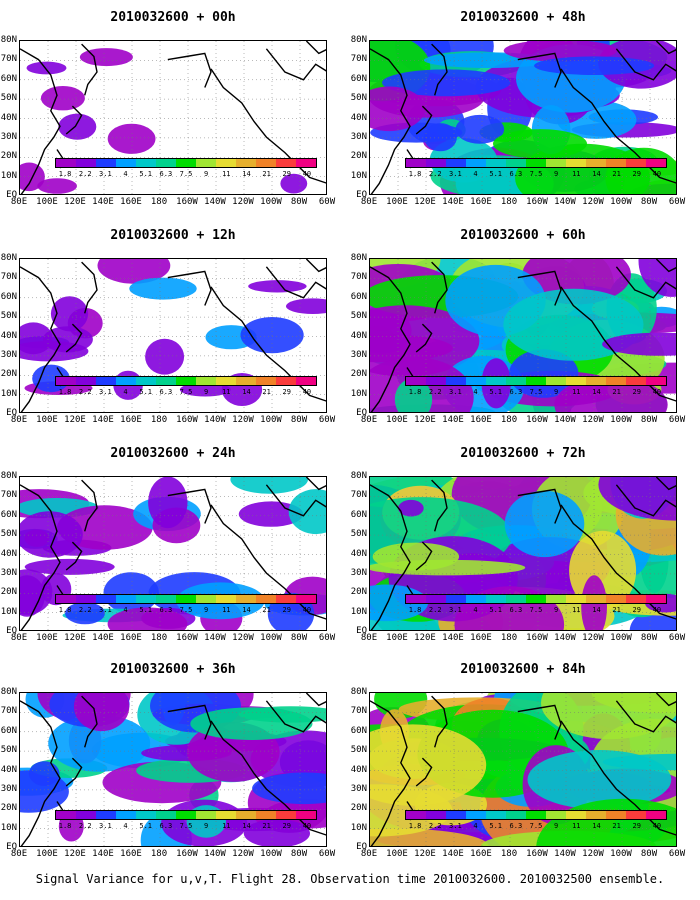  What do you see at coordinates (85, 826) in the screenshot?
I see `colorbar-label: 2.2` at bounding box center [85, 826].